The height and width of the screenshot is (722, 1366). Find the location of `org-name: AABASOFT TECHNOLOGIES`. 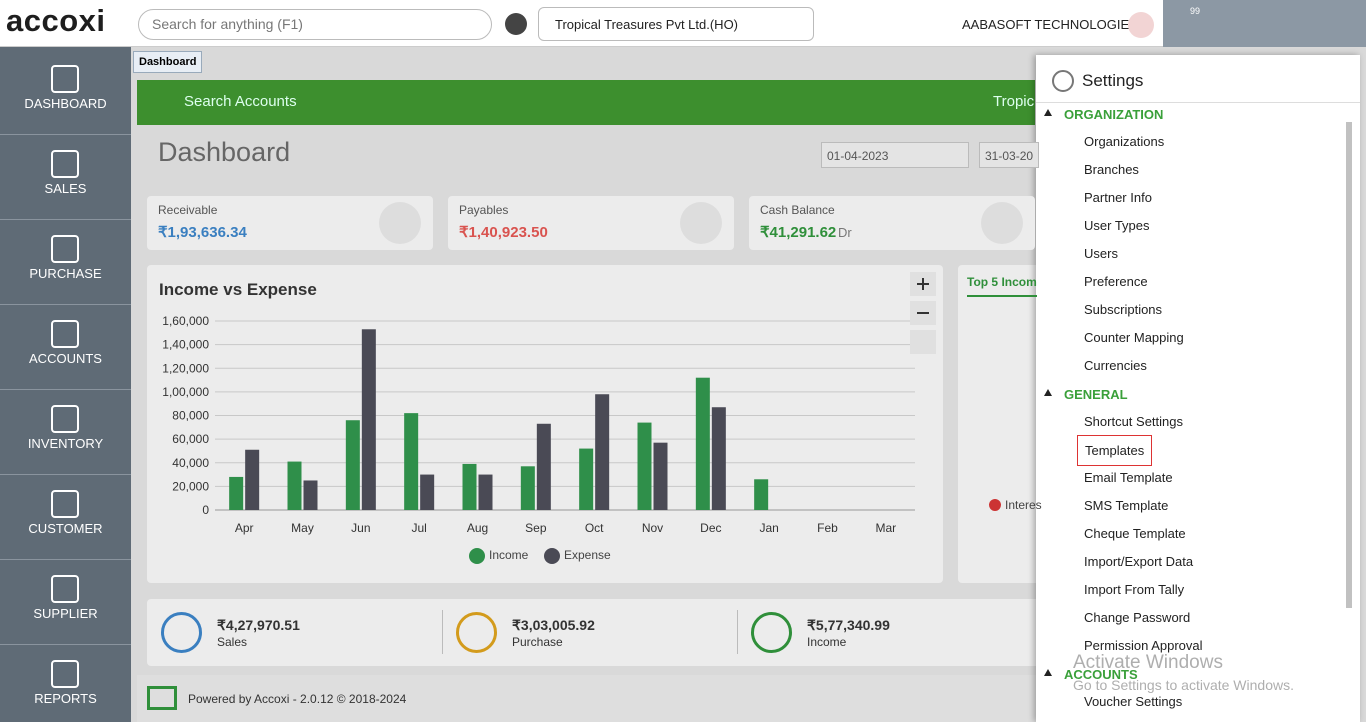

org-name: AABASOFT TECHNOLOGIES is located at coordinates (1050, 24).